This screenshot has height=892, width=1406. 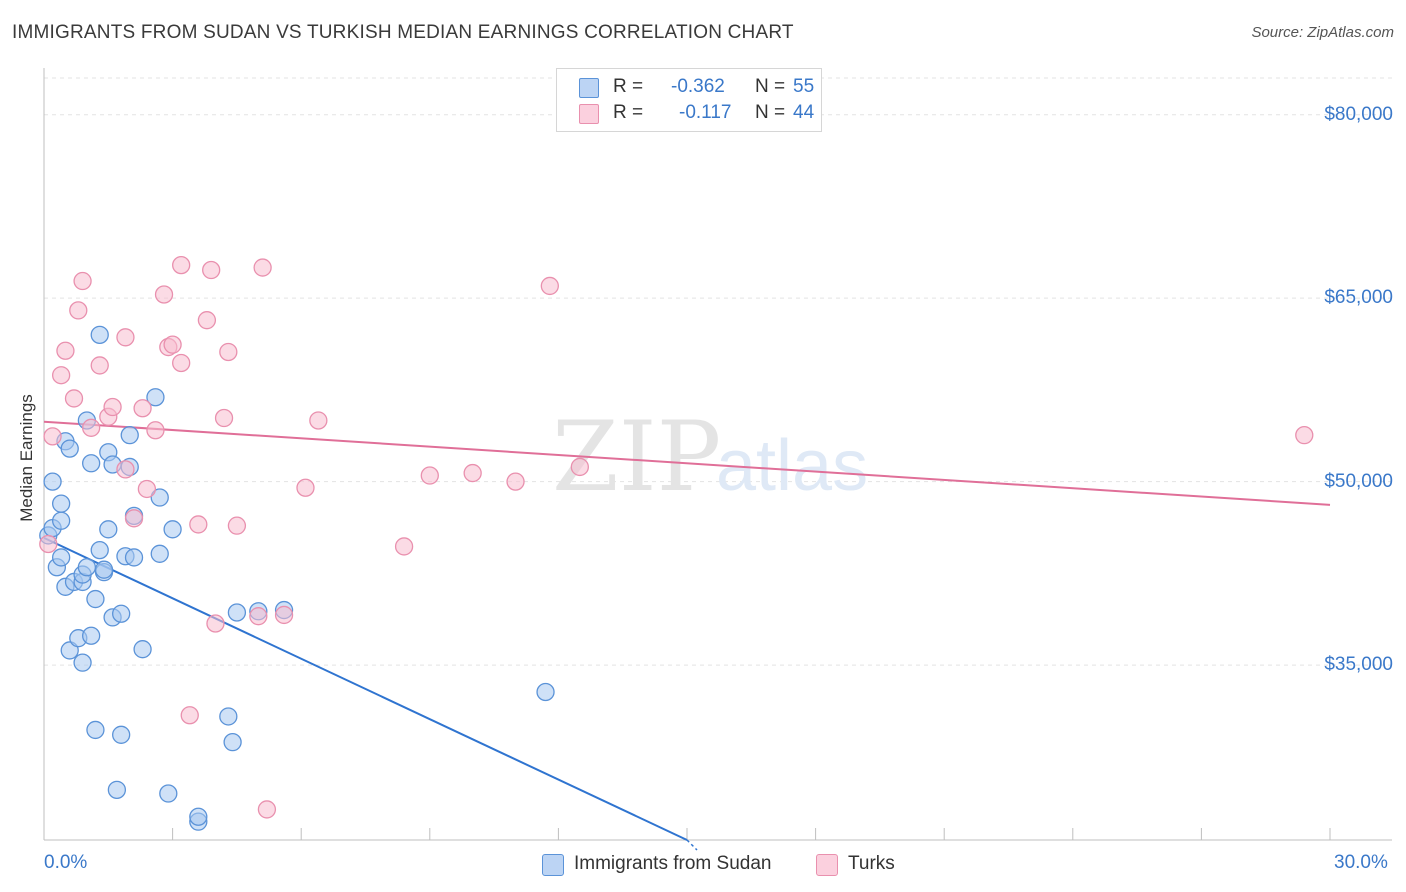 I want to click on legend-swatch-turks, so click(x=589, y=114).